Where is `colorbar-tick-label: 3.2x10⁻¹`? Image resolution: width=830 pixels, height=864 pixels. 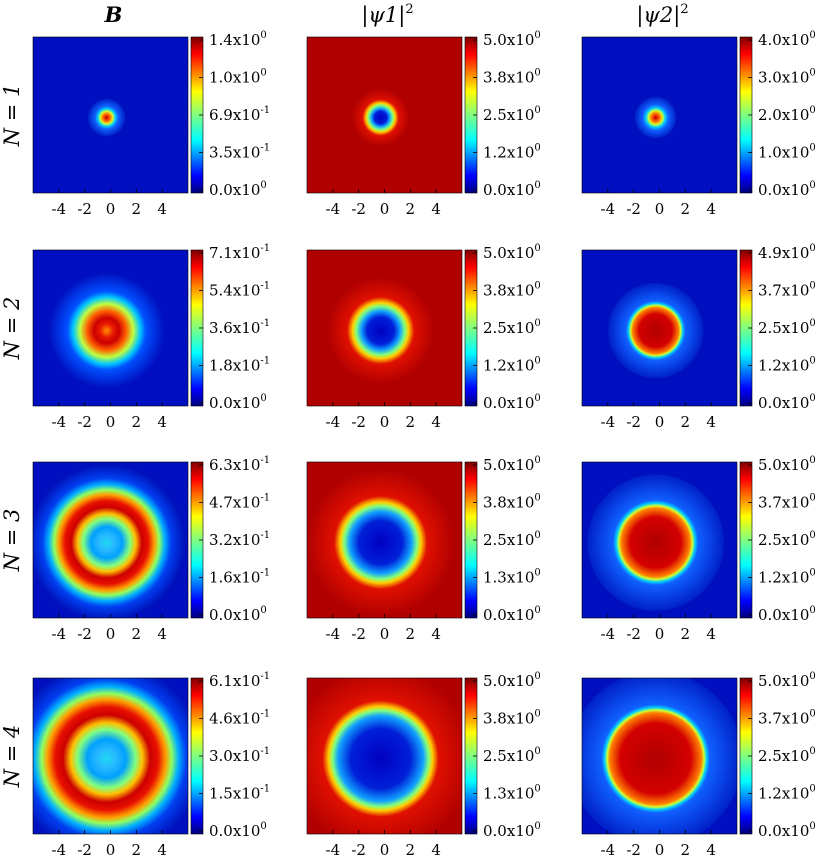 colorbar-tick-label: 3.2x10⁻¹ is located at coordinates (239, 539).